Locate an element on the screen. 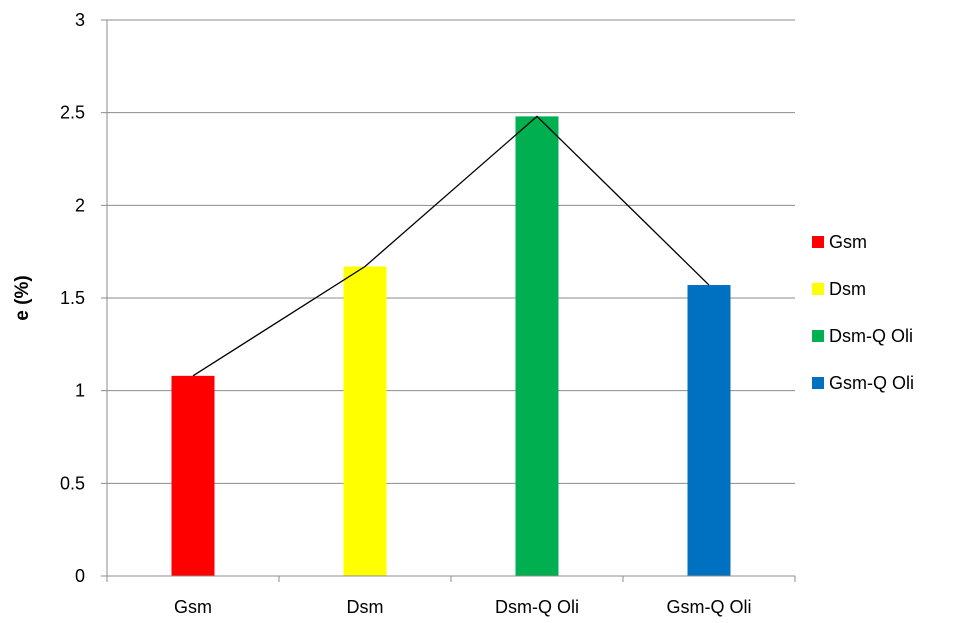 The image size is (972, 623). bar-dsm-q-oli is located at coordinates (537, 346).